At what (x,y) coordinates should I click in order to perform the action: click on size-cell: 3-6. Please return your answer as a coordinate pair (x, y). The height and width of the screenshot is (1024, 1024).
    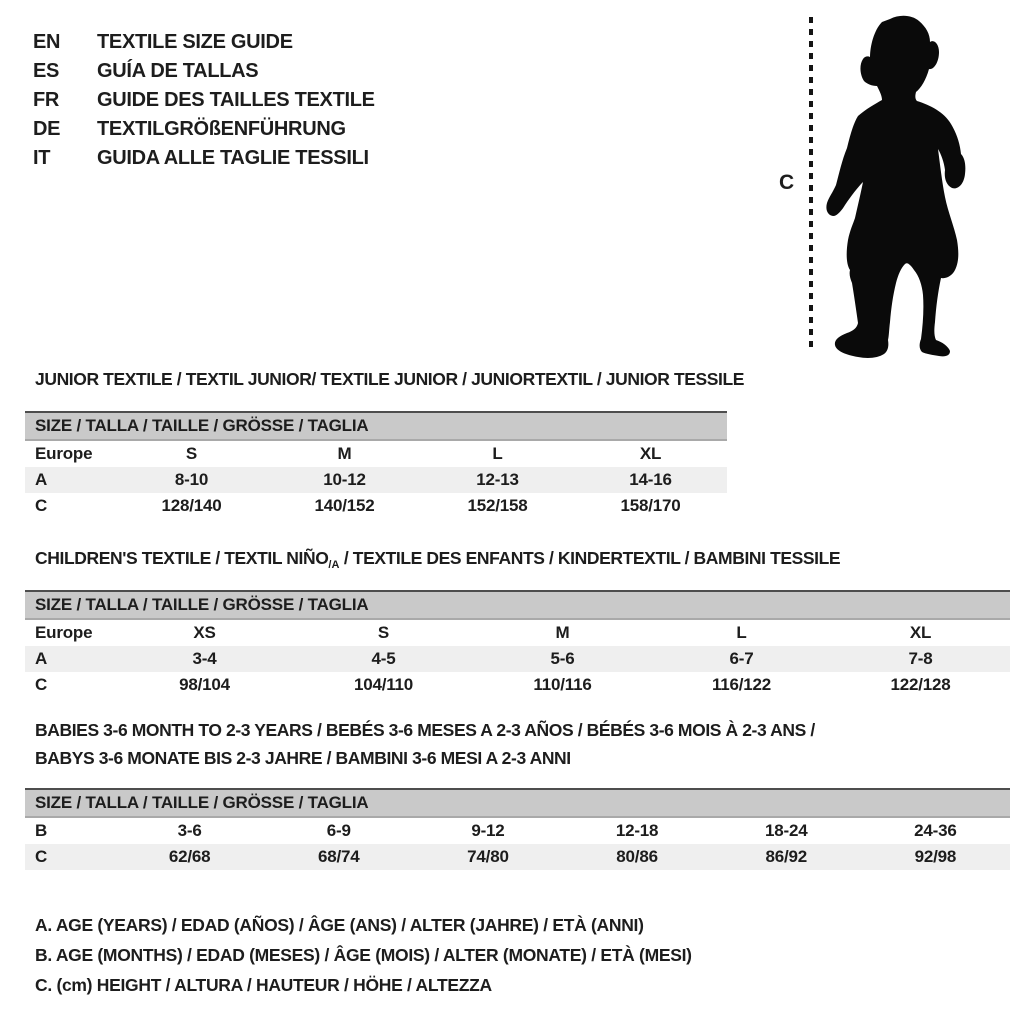
    Looking at the image, I should click on (189, 830).